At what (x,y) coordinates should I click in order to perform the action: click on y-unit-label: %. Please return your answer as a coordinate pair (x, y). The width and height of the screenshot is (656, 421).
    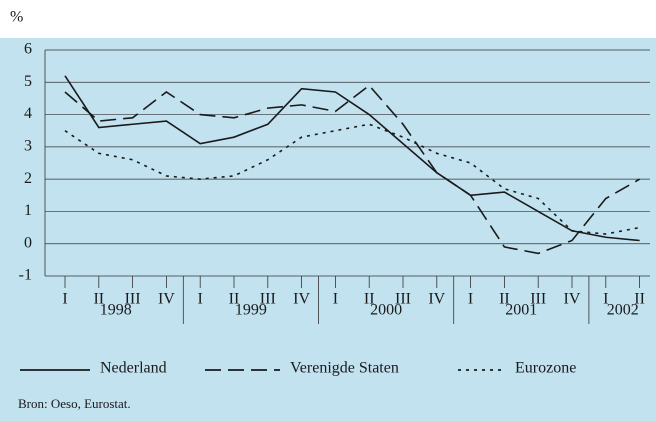
    Looking at the image, I should click on (16, 17).